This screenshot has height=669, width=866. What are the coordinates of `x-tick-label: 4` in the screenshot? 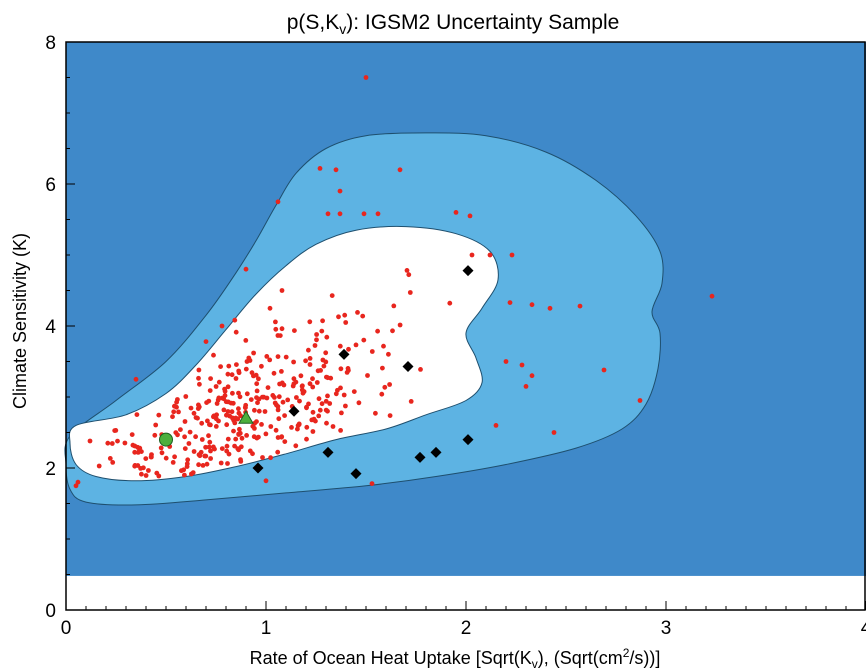 It's located at (863, 628).